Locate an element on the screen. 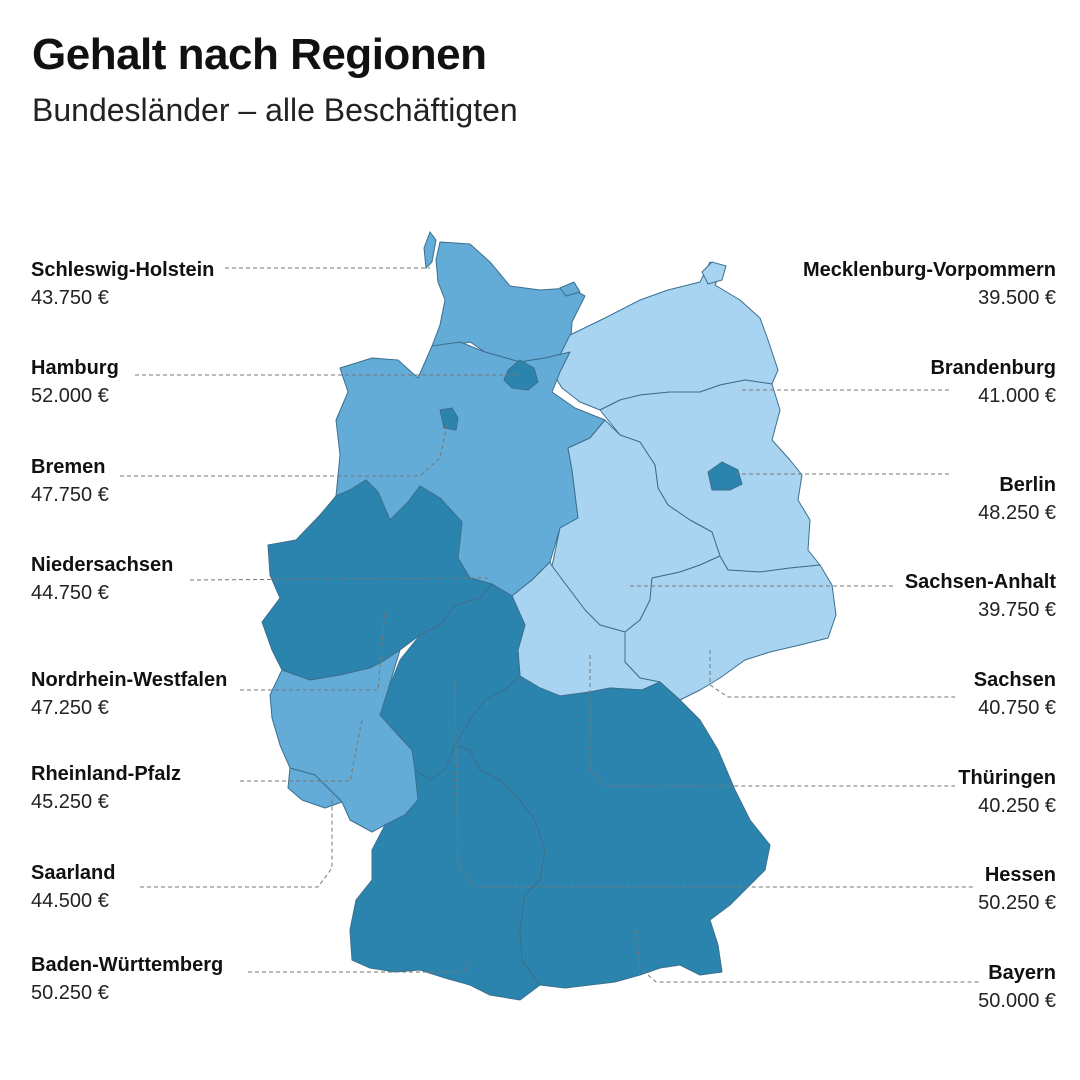 This screenshot has height=1080, width=1080. label-hamburg: Hamburg 52.000 € is located at coordinates (181, 382).